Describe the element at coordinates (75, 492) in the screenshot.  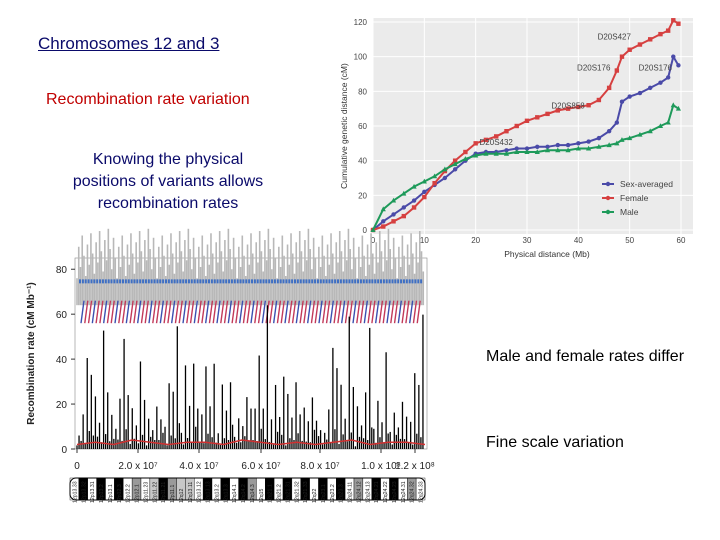
I see `band-label: 12p13.33` at that location.